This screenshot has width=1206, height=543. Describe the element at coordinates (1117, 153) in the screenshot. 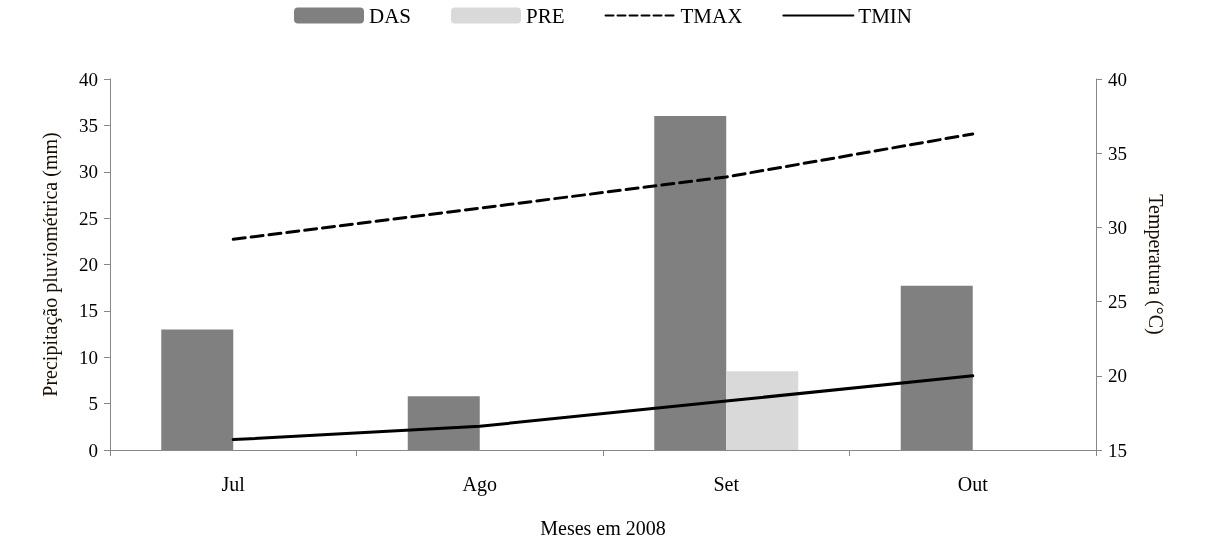

I see `y2-tick-label: 35` at that location.